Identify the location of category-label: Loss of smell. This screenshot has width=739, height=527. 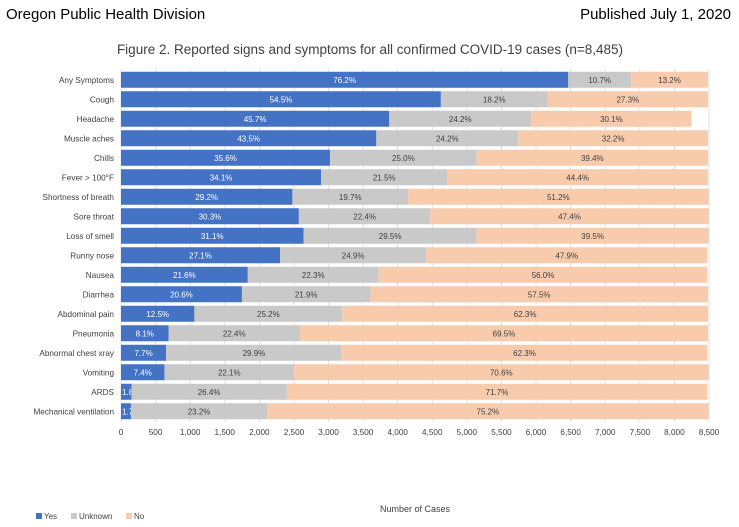
(90, 236).